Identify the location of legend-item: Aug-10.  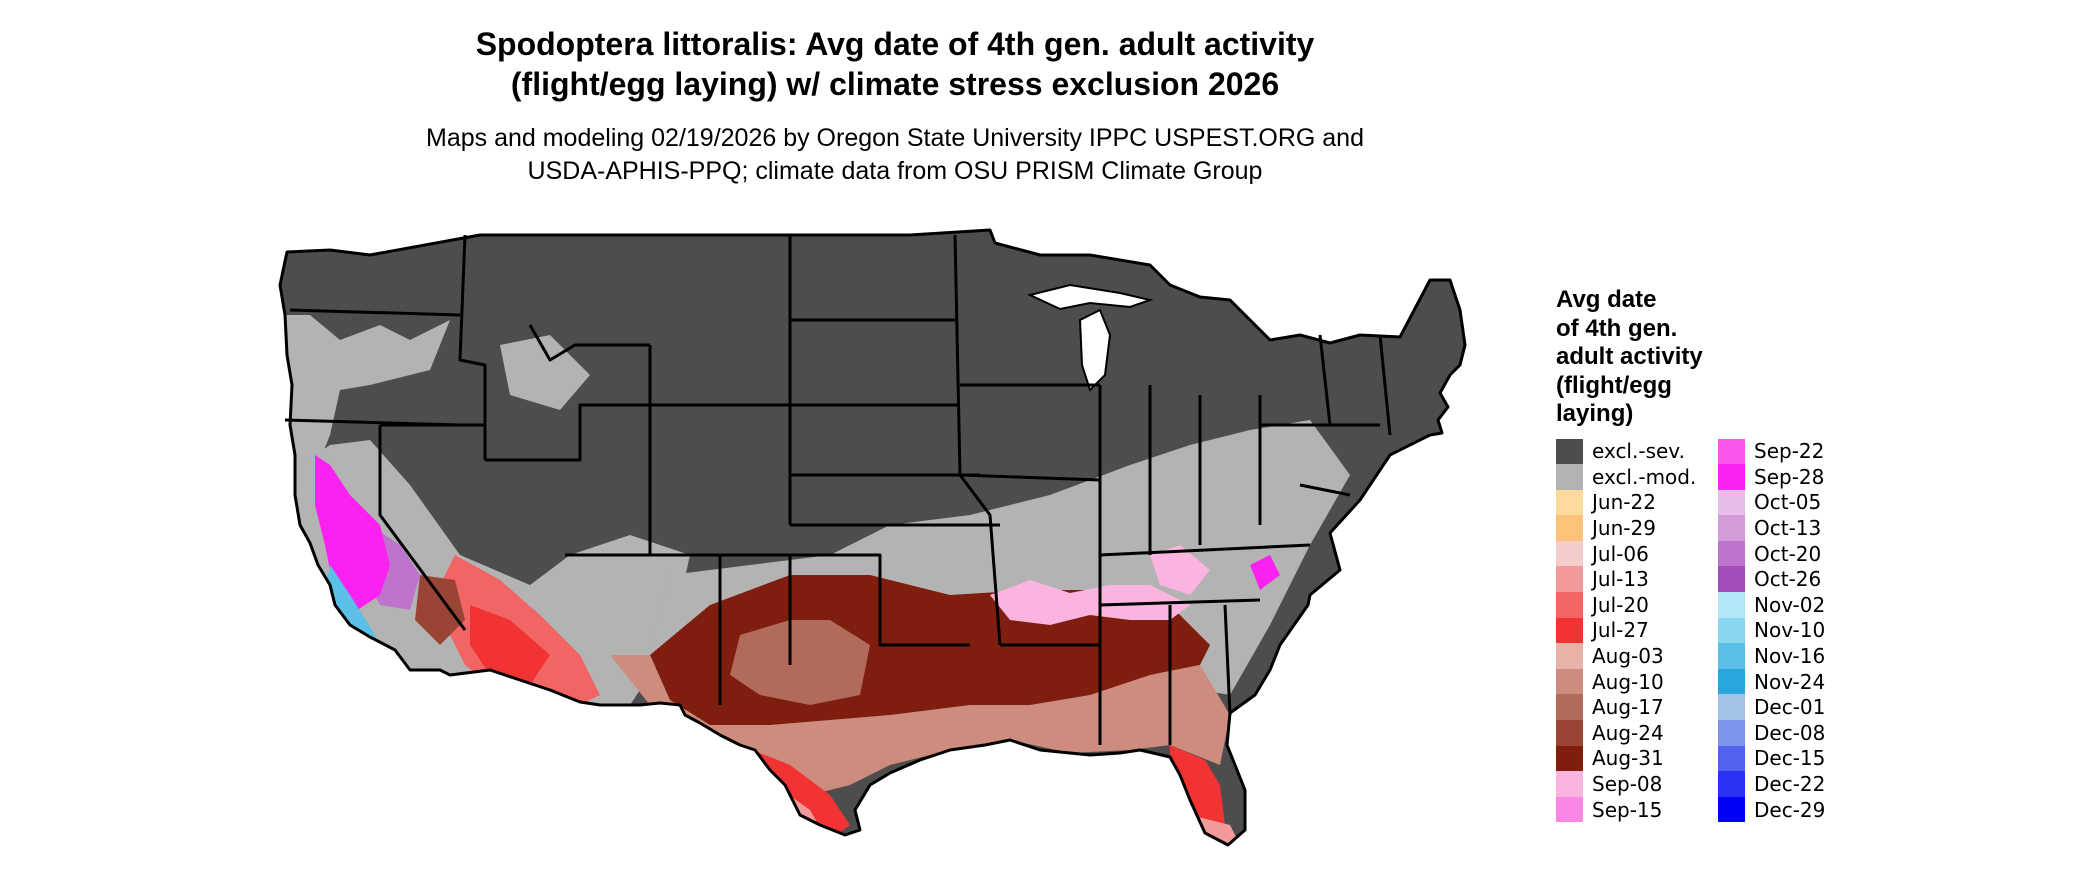
(1626, 681).